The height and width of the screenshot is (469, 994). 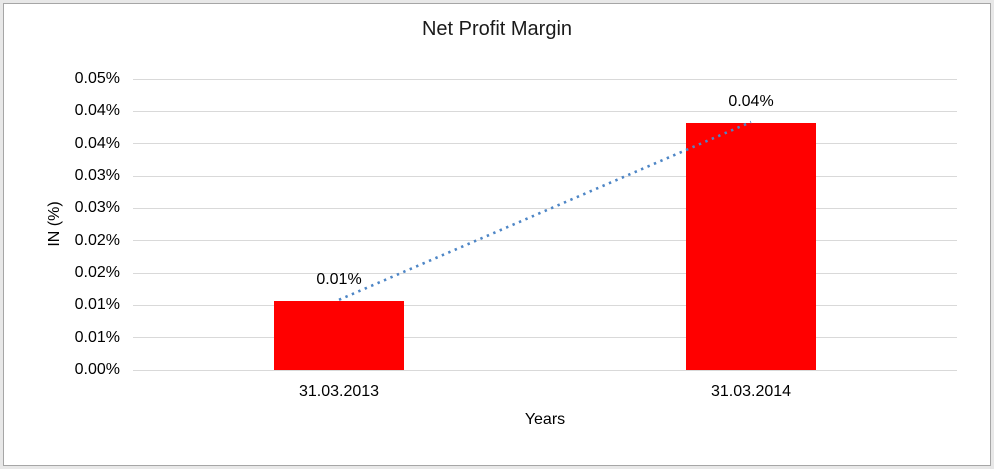 I want to click on x-axis-title: Years, so click(x=545, y=419).